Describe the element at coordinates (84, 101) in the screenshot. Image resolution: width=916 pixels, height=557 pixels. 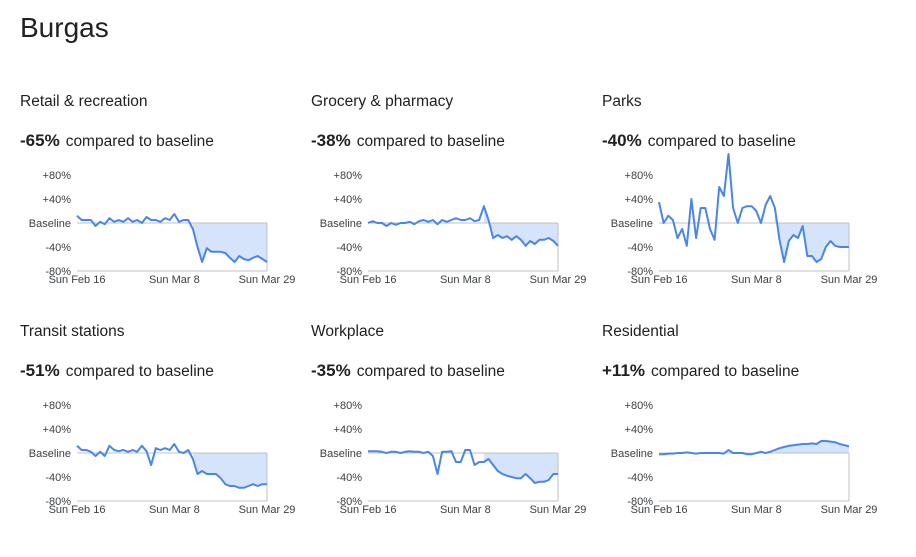
I see `panel-title: Retail & recreation` at that location.